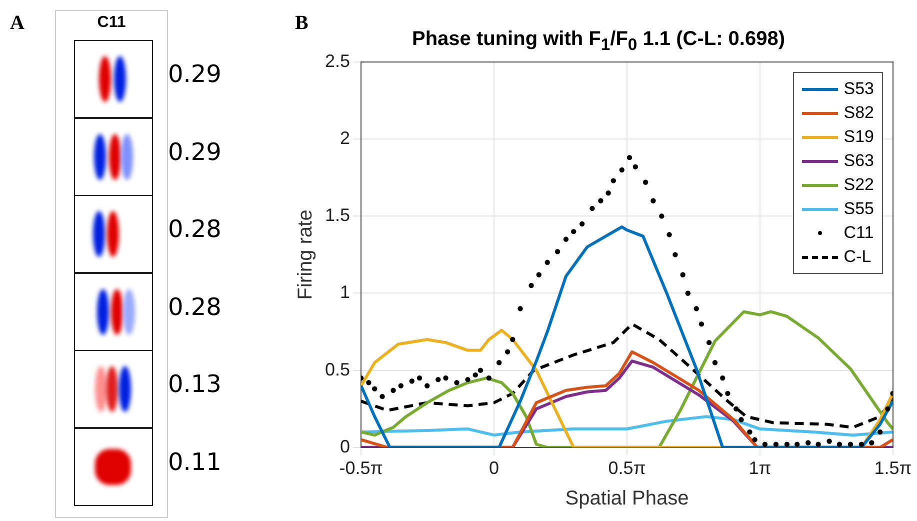 The width and height of the screenshot is (917, 521). I want to click on legend-label: C-L, so click(858, 257).